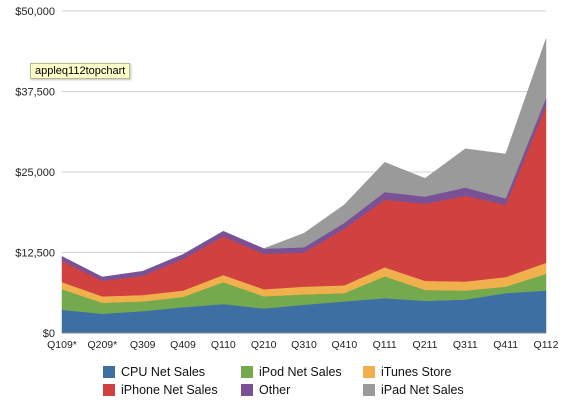 The height and width of the screenshot is (403, 568). Describe the element at coordinates (35, 254) in the screenshot. I see `y-tick-label: $12,500` at that location.